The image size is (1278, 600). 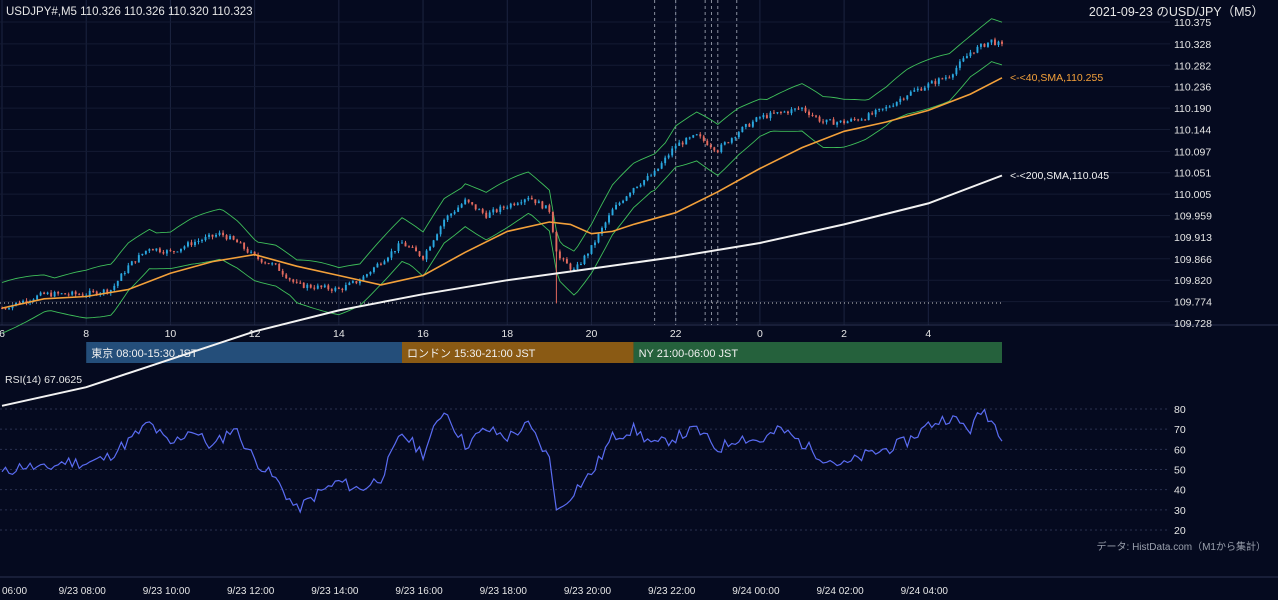 What do you see at coordinates (504, 591) in the screenshot?
I see `date-tick-label: 9/23 18:00` at bounding box center [504, 591].